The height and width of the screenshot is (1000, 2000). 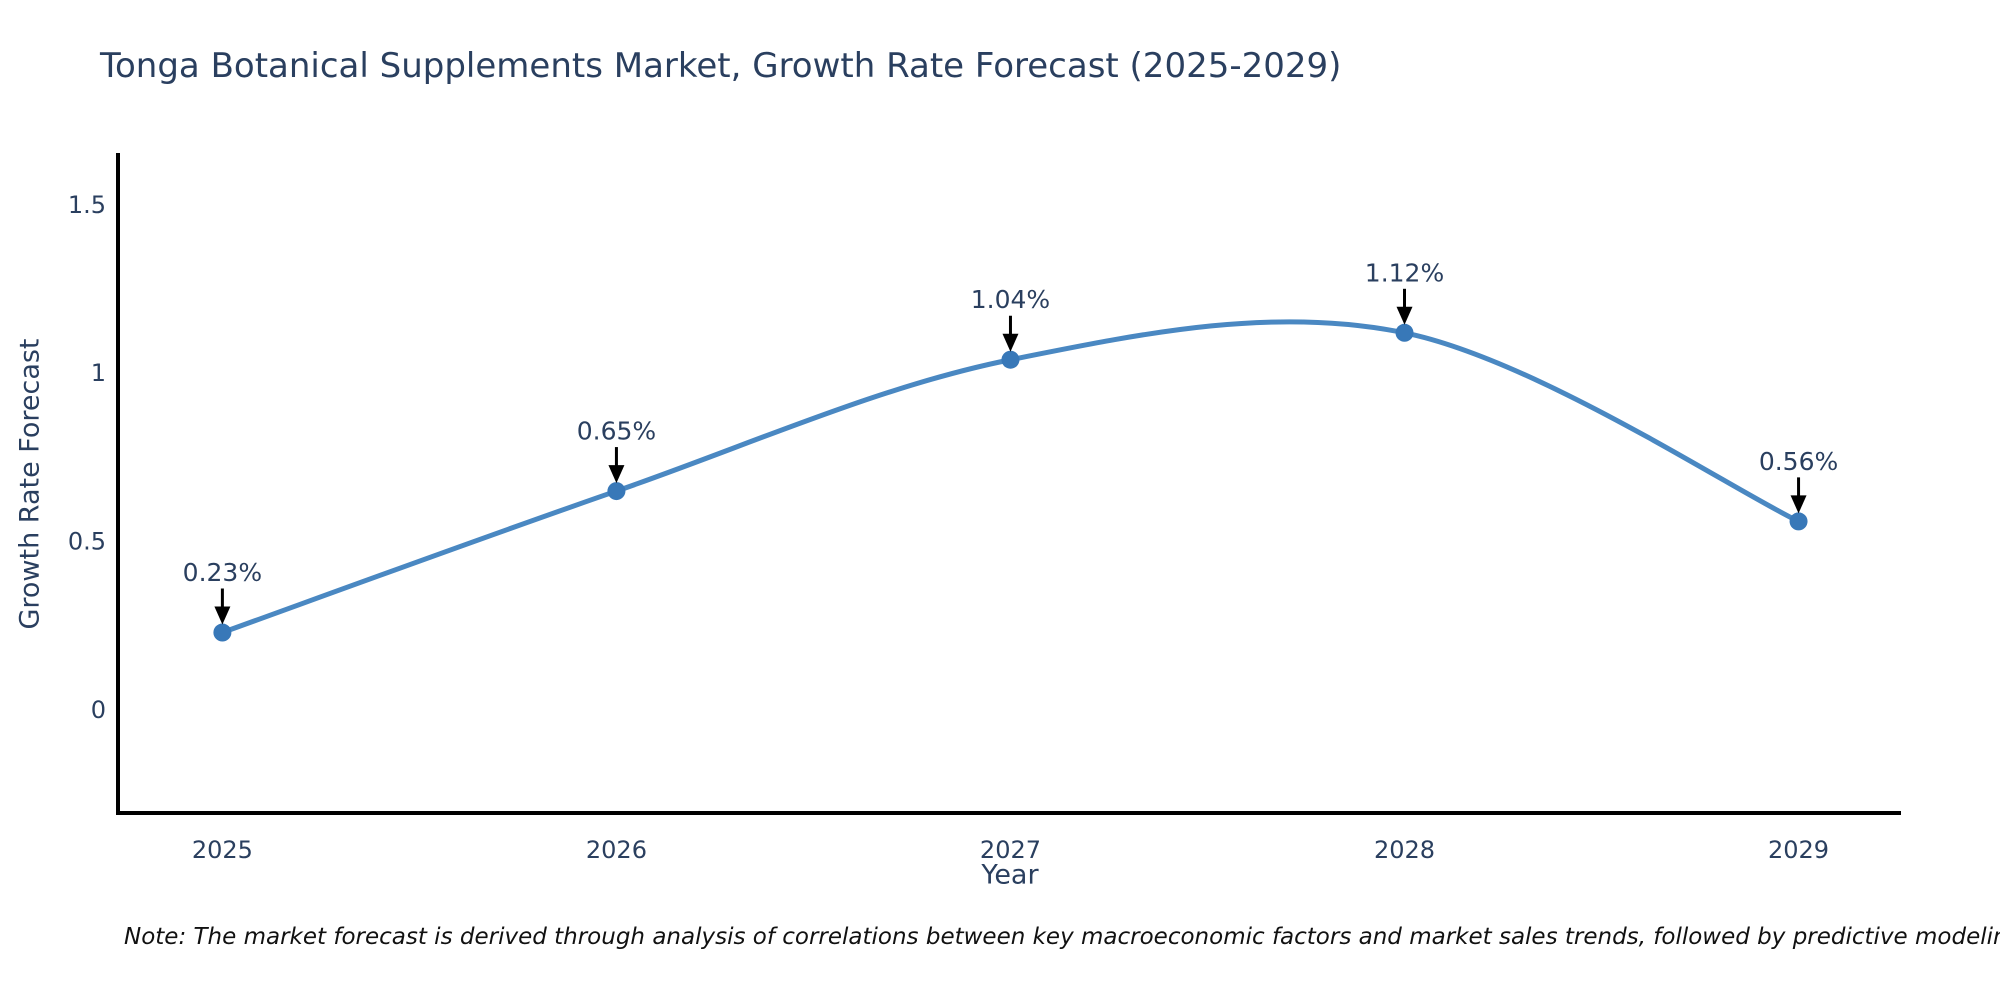 I want to click on data-point-label: 1.04%, so click(x=1010, y=299).